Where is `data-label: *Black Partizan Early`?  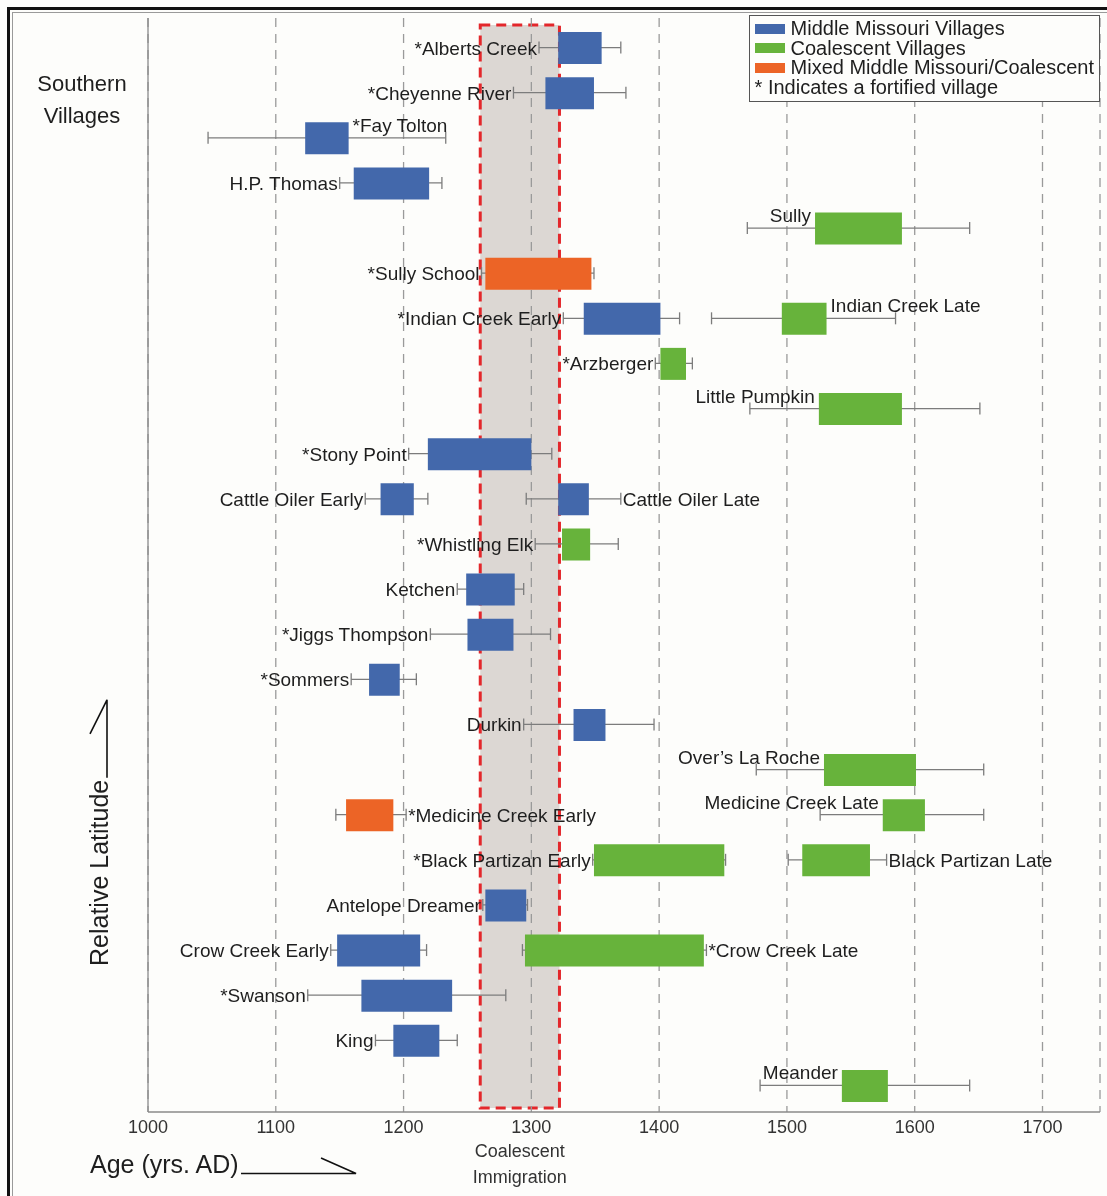
data-label: *Black Partizan Early is located at coordinates (502, 860).